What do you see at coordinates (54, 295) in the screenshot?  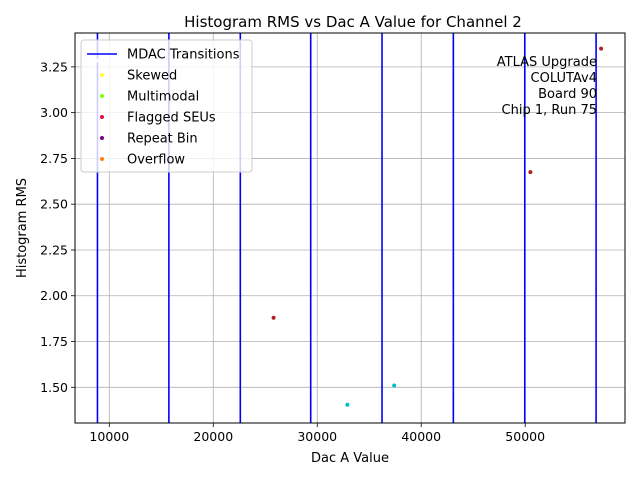 I see `y-tick-label: 2.00` at bounding box center [54, 295].